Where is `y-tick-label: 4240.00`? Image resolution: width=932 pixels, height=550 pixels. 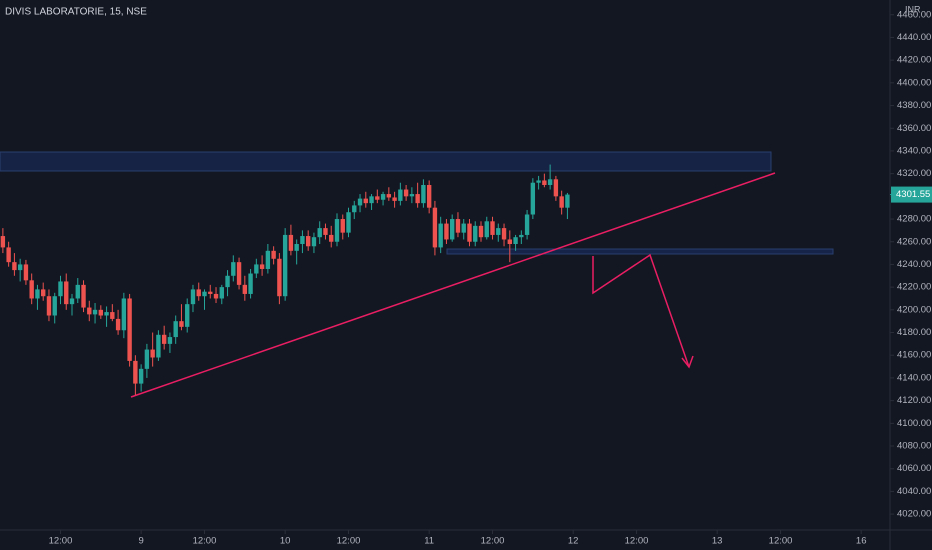 y-tick-label: 4240.00 is located at coordinates (914, 264).